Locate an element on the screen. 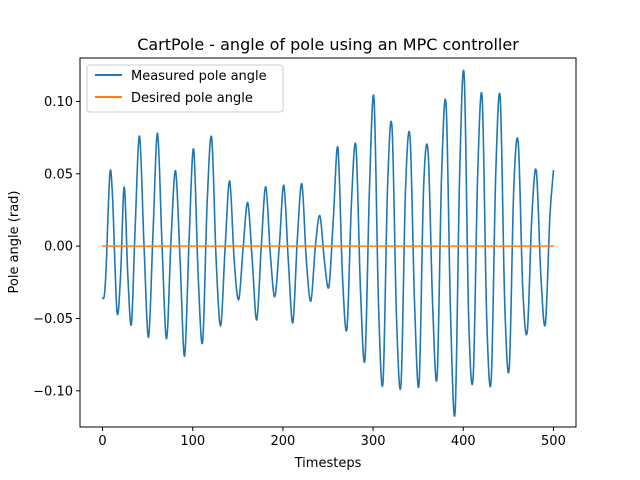 This screenshot has height=480, width=640. legend-box is located at coordinates (185, 88).